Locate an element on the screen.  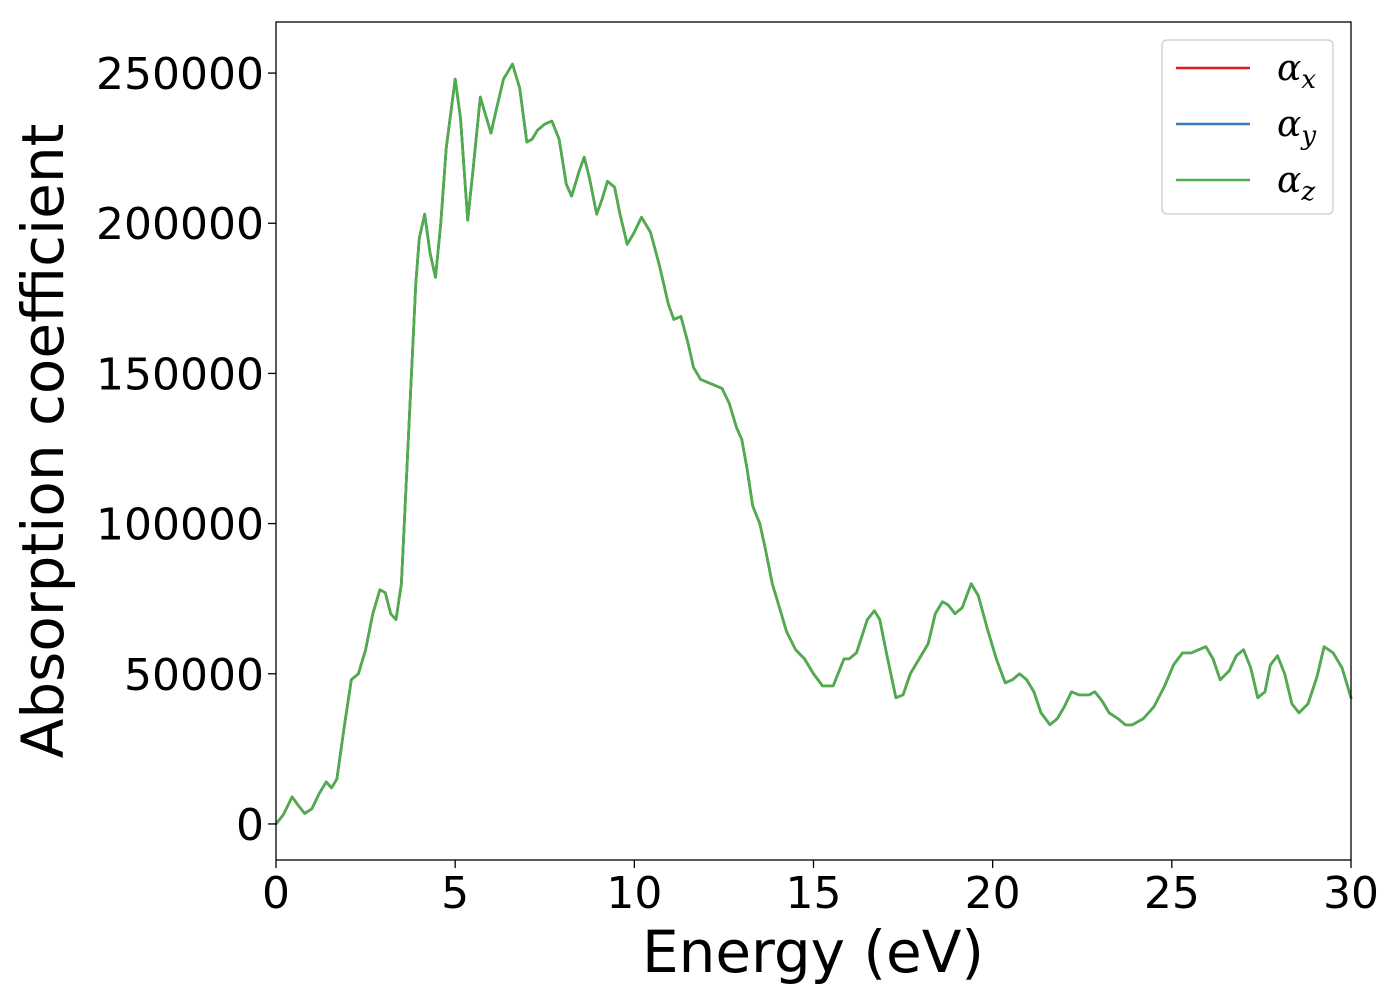
x-tick-label: 30 is located at coordinates (1351, 893).